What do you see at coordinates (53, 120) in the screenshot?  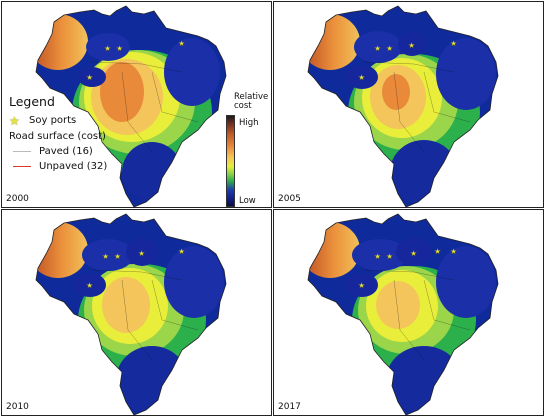 I see `legend-soy-ports-label: Soy ports` at bounding box center [53, 120].